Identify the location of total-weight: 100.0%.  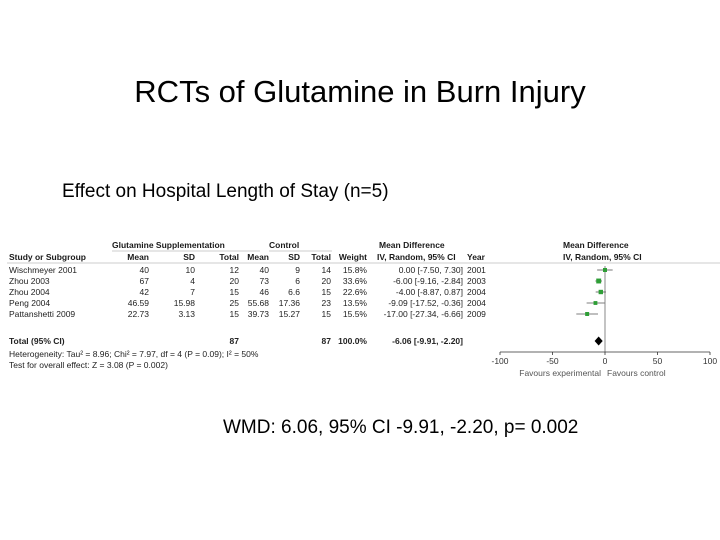
(352, 341).